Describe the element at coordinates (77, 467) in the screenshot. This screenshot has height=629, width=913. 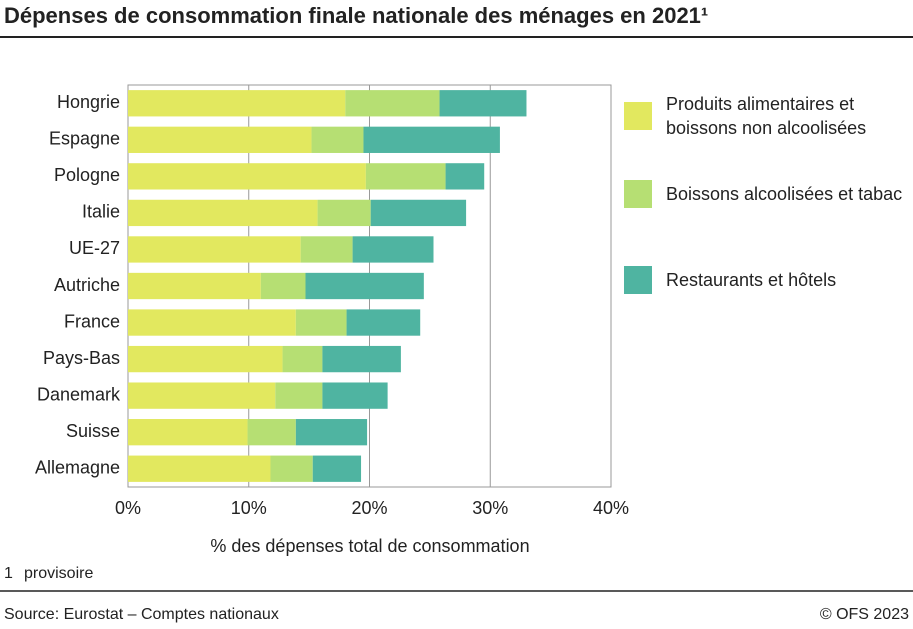
I see `y-tick-label: Allemagne` at that location.